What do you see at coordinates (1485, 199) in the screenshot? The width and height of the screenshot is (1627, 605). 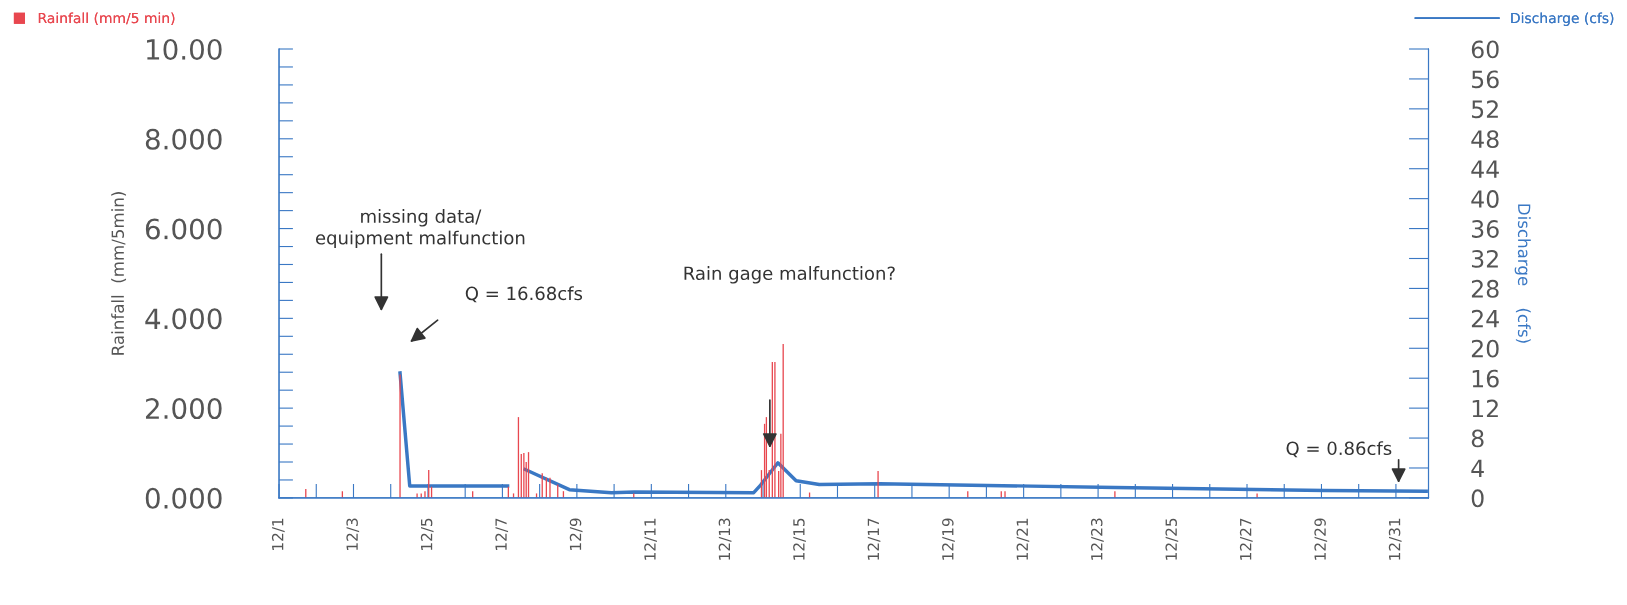 I see `y2-tick-label: 40` at bounding box center [1485, 199].